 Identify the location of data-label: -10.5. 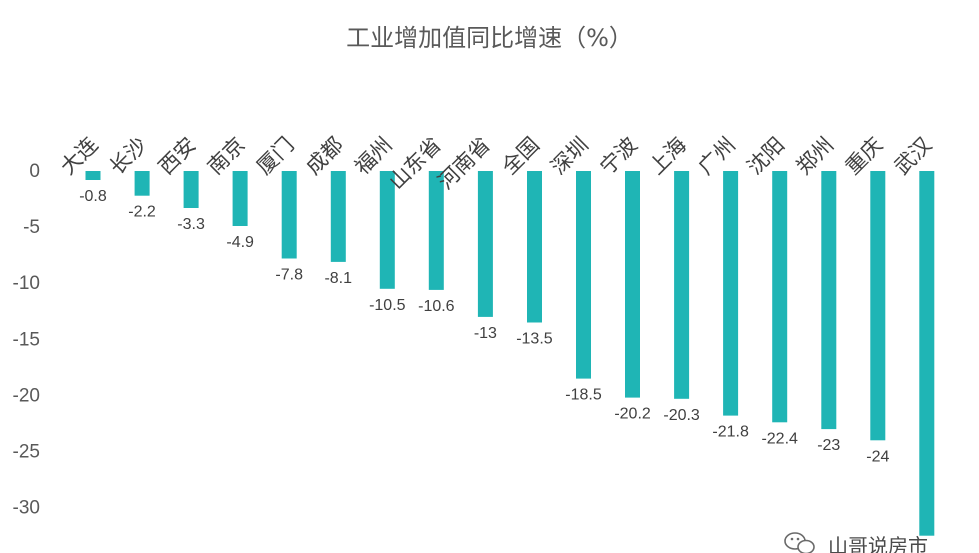
(387, 305).